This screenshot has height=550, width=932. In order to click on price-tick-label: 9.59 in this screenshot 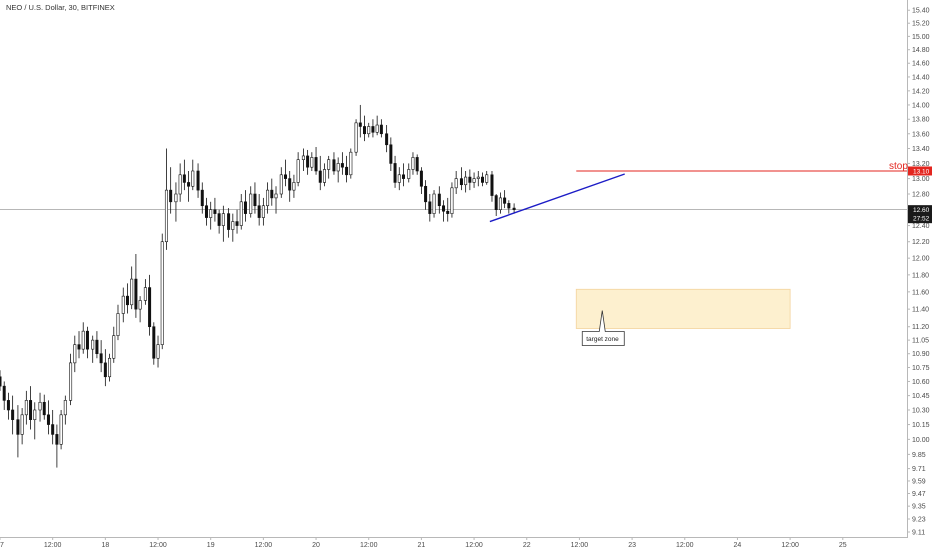, I will do `click(919, 481)`.